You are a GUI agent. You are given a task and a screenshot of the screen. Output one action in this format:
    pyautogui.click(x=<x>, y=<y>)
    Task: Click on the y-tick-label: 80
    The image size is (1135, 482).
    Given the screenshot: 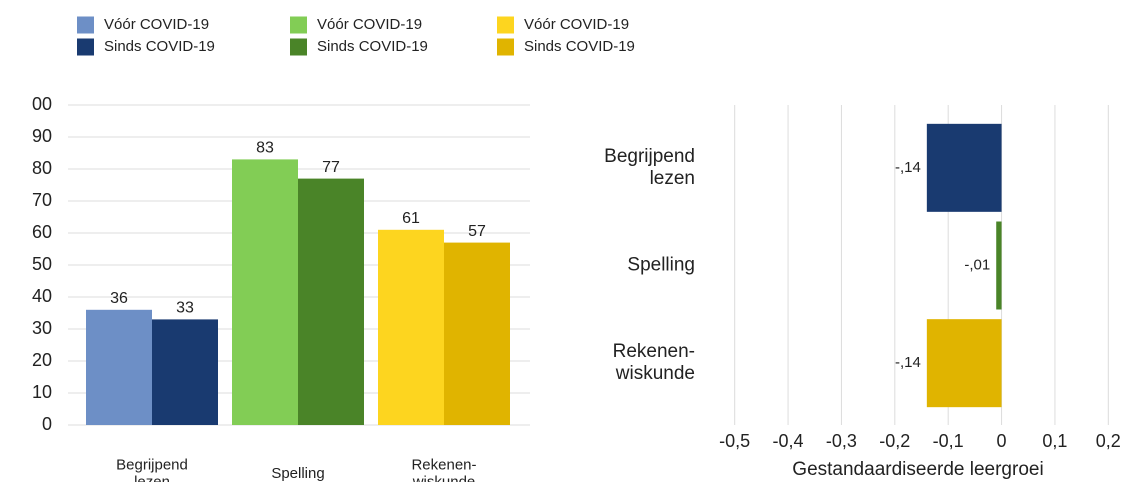 What is the action you would take?
    pyautogui.click(x=42, y=168)
    